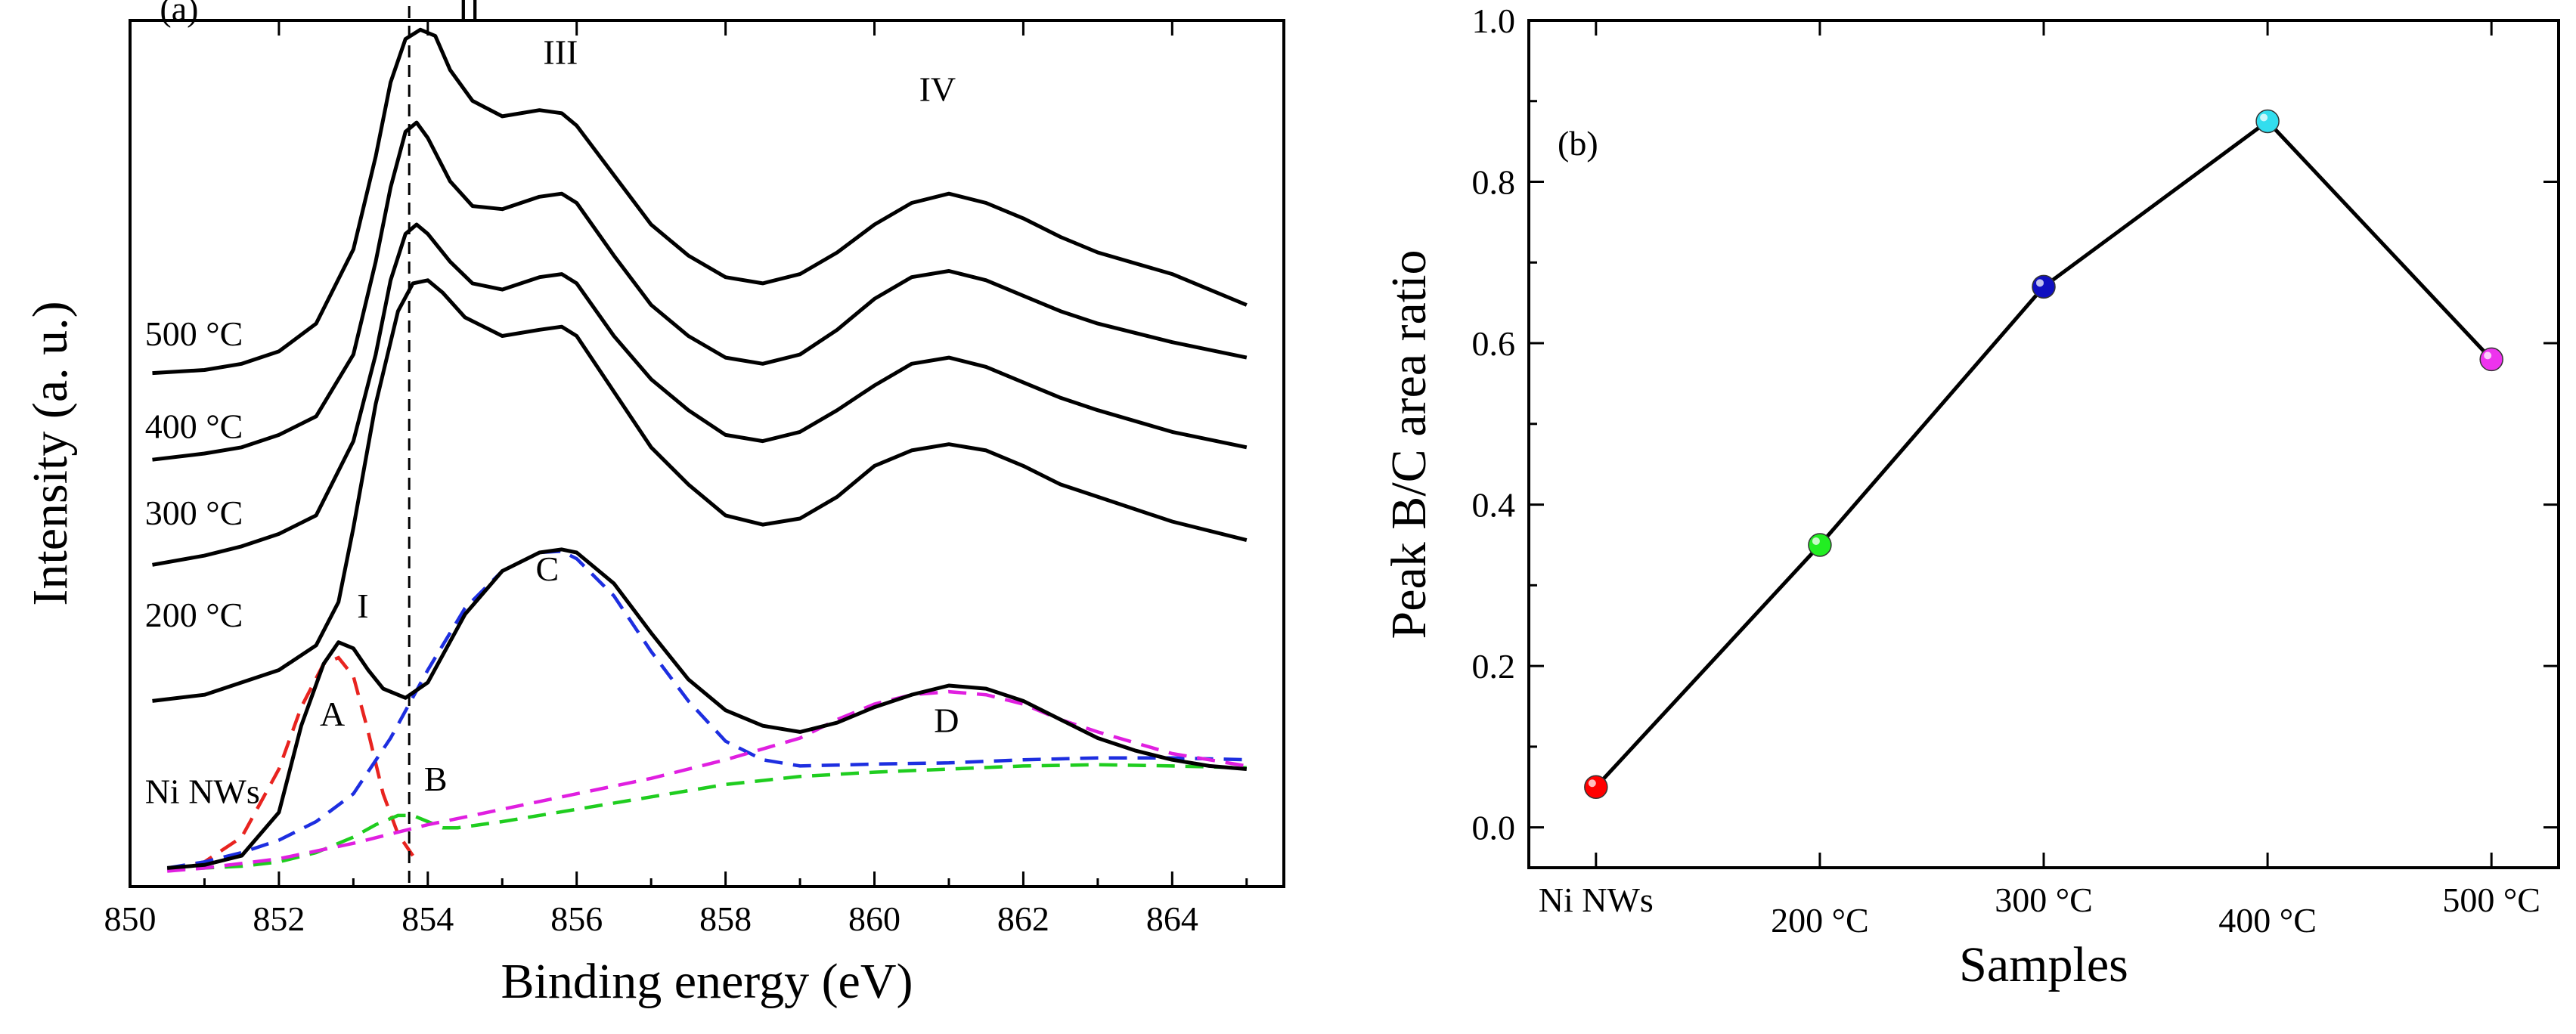 The image size is (2576, 1034). What do you see at coordinates (560, 52) in the screenshot?
I see `annotation-iii: III` at bounding box center [560, 52].